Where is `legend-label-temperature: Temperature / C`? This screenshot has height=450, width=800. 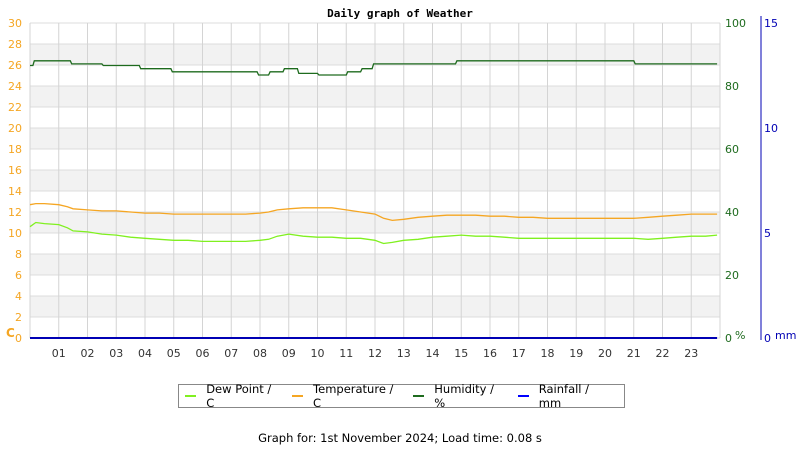 legend-label-temperature: Temperature / C is located at coordinates (353, 396).